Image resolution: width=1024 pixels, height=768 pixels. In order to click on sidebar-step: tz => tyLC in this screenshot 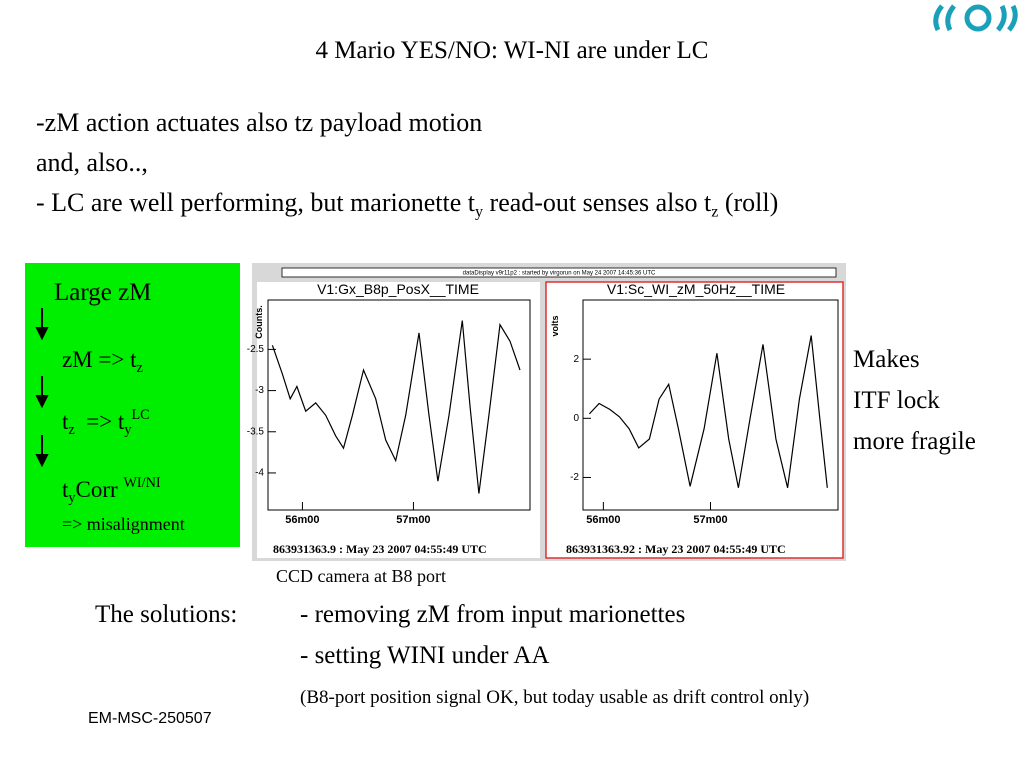, I will do `click(106, 422)`.